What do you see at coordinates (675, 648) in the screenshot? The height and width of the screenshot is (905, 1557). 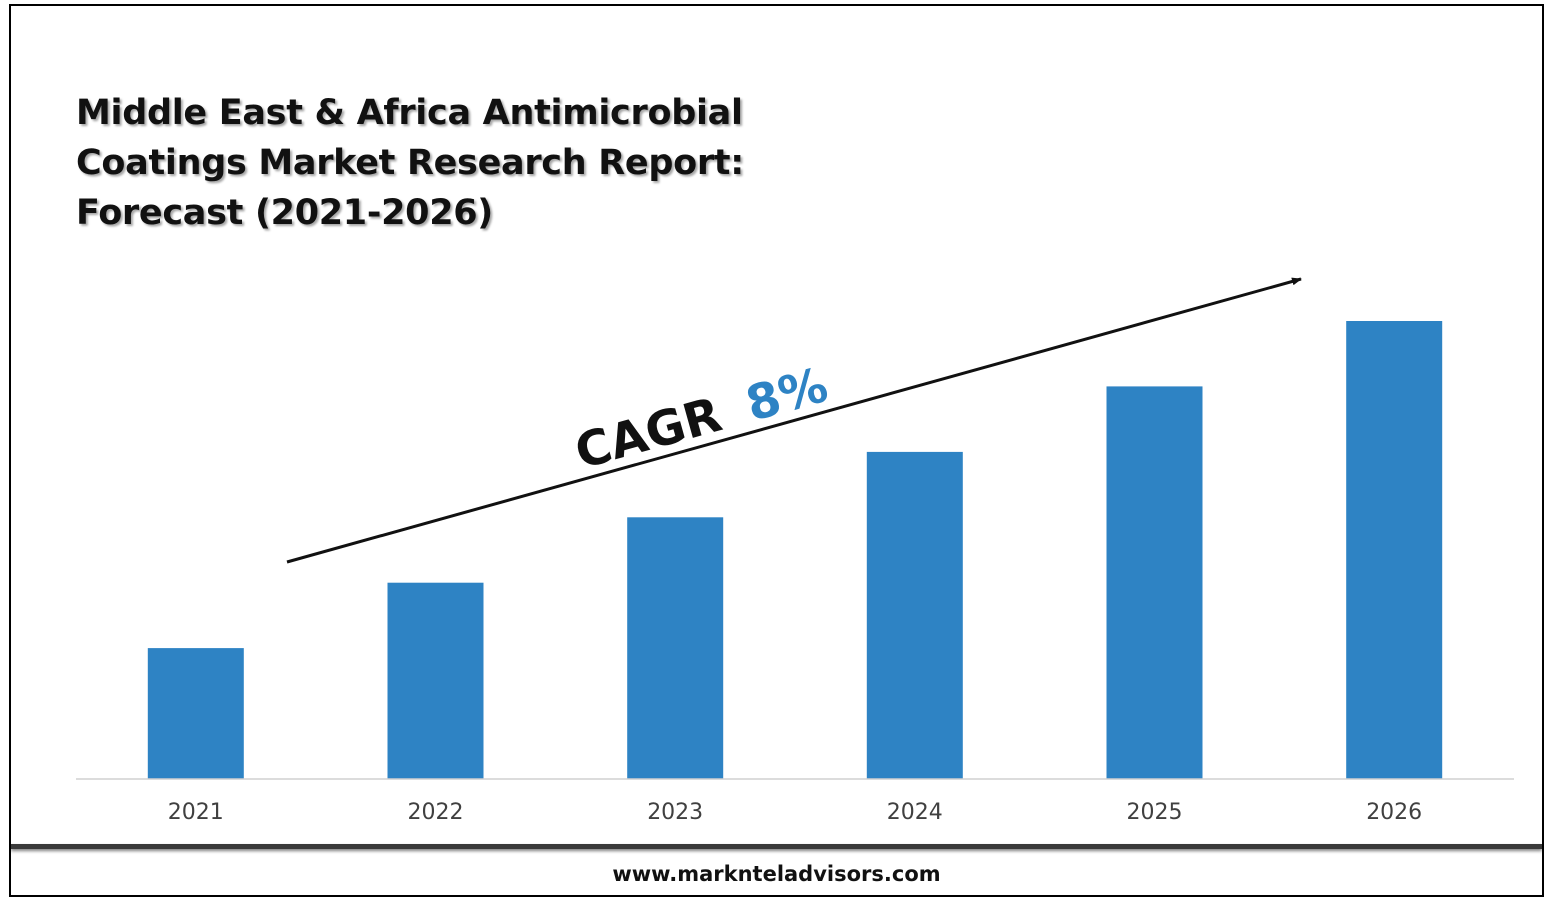 I see `bar-2023` at bounding box center [675, 648].